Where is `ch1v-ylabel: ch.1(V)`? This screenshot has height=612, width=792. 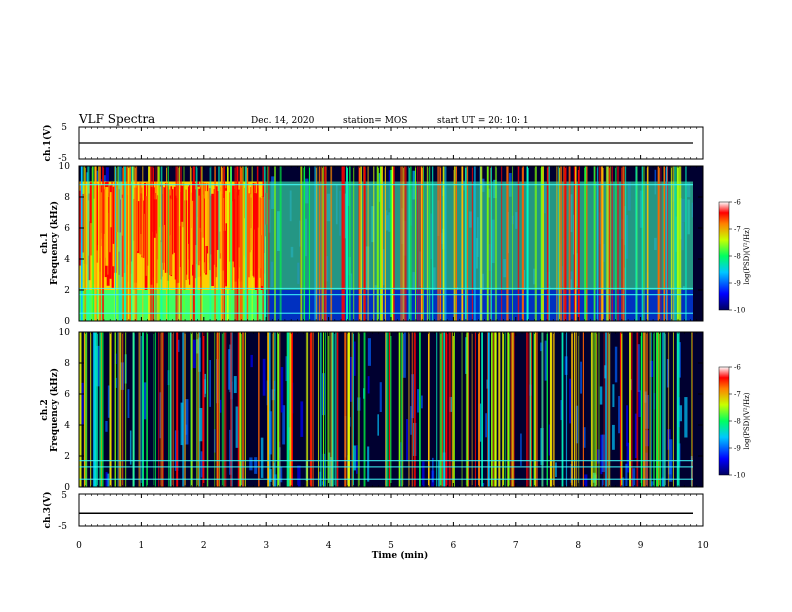
ch1v-ylabel: ch.1(V) is located at coordinates (47, 143).